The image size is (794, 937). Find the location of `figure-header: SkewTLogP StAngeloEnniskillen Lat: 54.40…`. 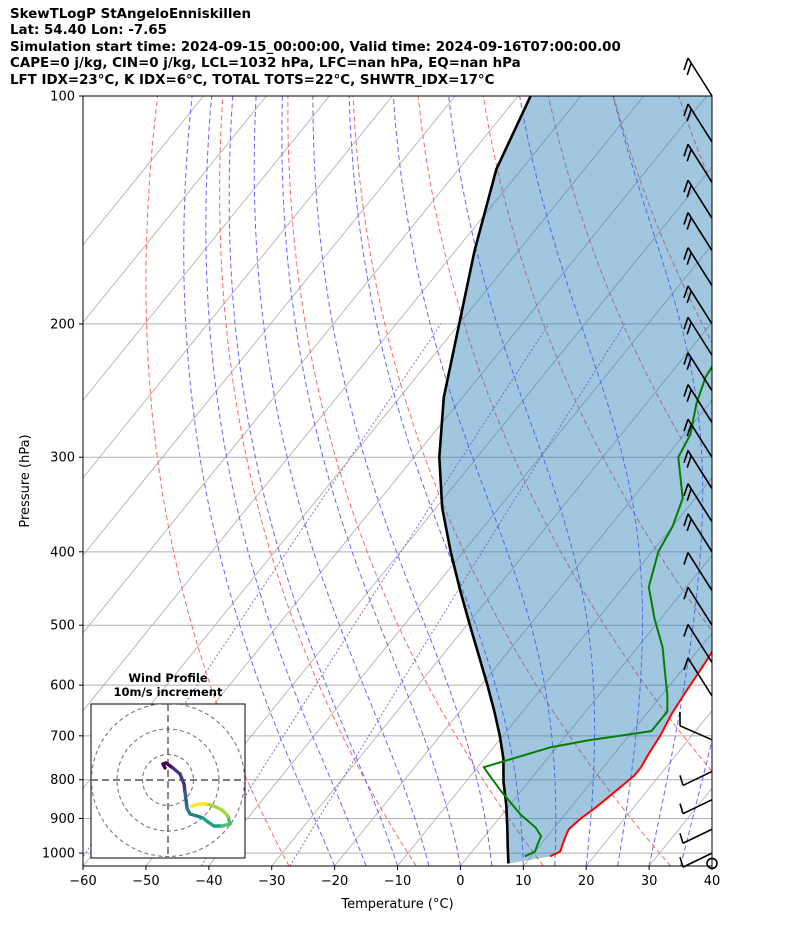

figure-header: SkewTLogP StAngeloEnniskillen Lat: 54.40… is located at coordinates (315, 48).